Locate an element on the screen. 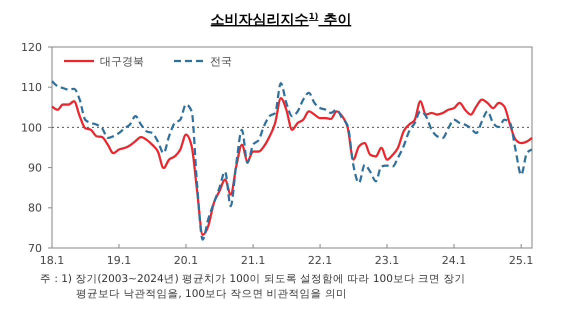 Image resolution: width=562 pixels, height=322 pixels. x-tick-label: 23.1 is located at coordinates (387, 260).